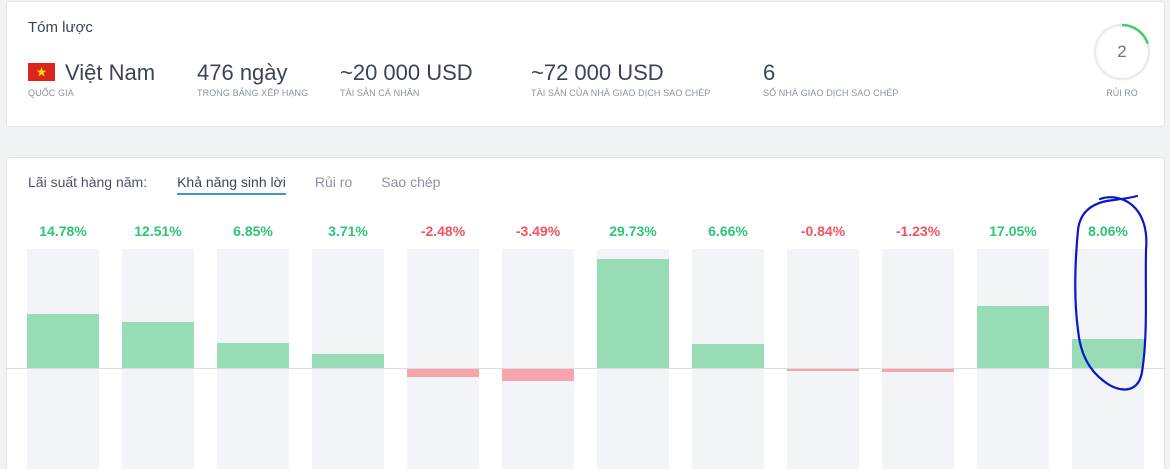  I want to click on risk-value: 2, so click(1122, 51).